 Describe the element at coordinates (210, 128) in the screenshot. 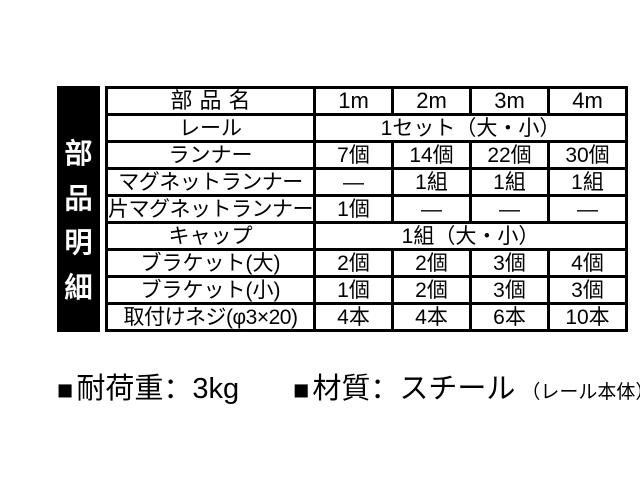

I see `part-name-cell: レール` at that location.